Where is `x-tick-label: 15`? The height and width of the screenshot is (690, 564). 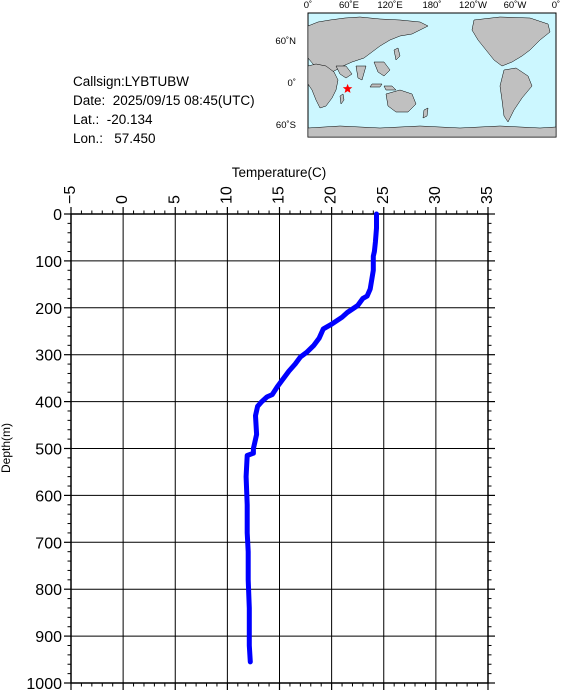
x-tick-label: 15 is located at coordinates (279, 195).